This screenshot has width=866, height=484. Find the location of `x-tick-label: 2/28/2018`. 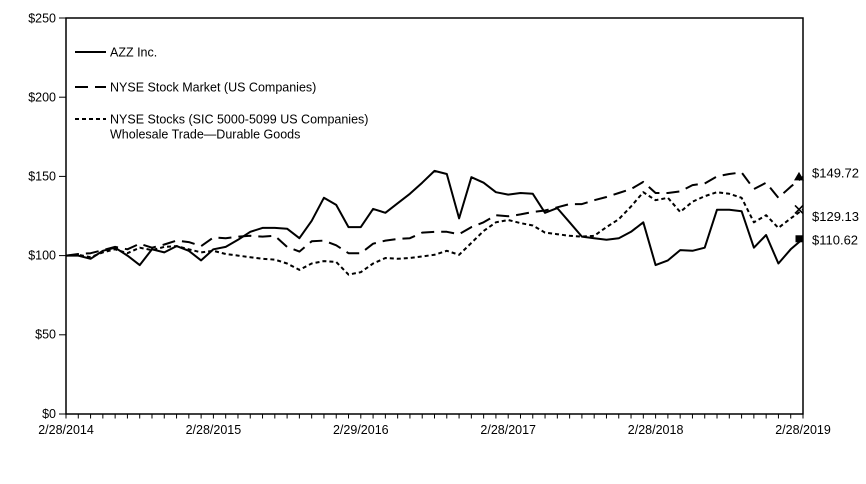

x-tick-label: 2/28/2018 is located at coordinates (656, 430).